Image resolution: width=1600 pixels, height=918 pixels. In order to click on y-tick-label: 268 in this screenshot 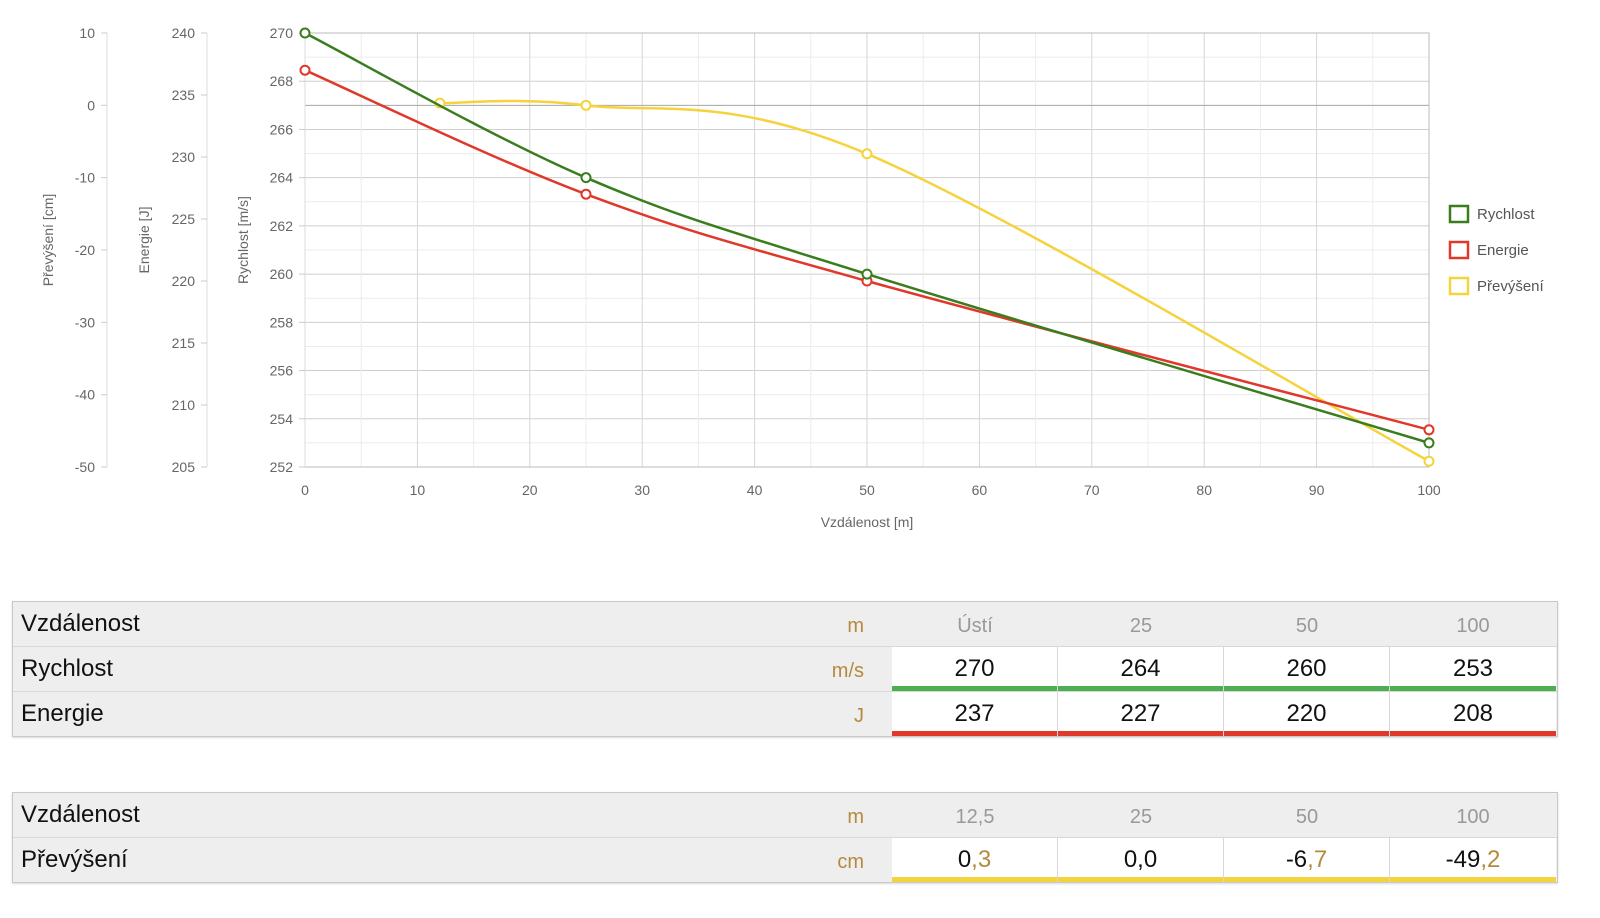, I will do `click(282, 81)`.